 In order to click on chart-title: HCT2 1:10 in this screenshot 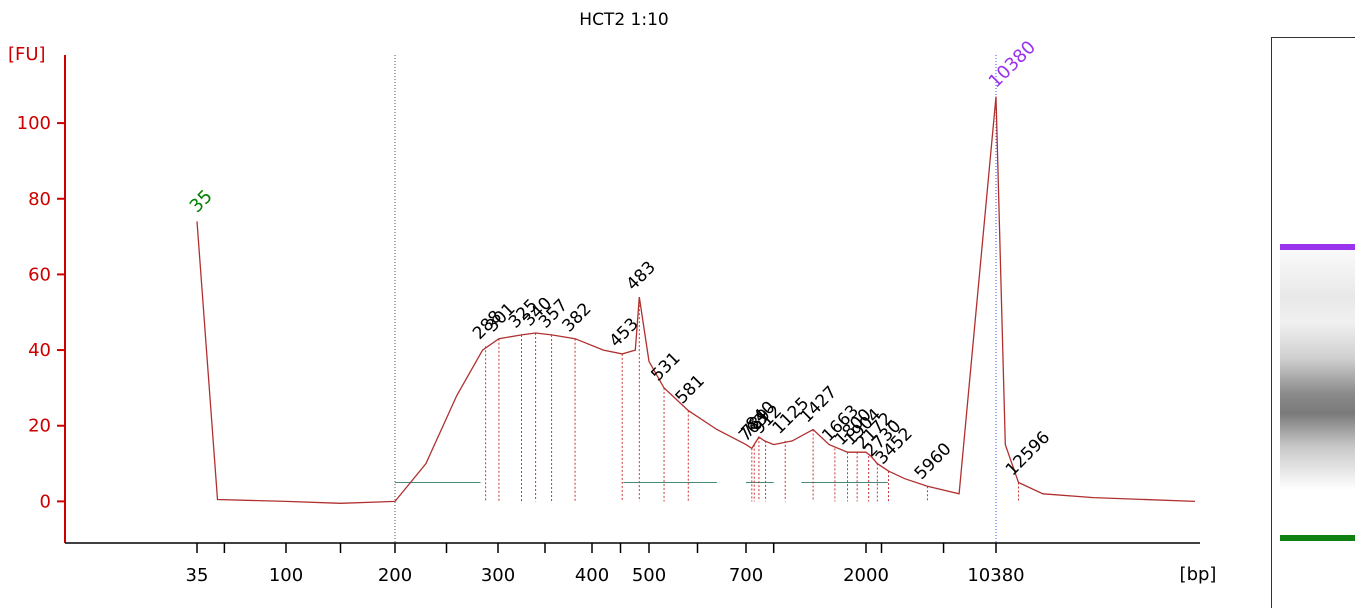, I will do `click(623, 20)`.